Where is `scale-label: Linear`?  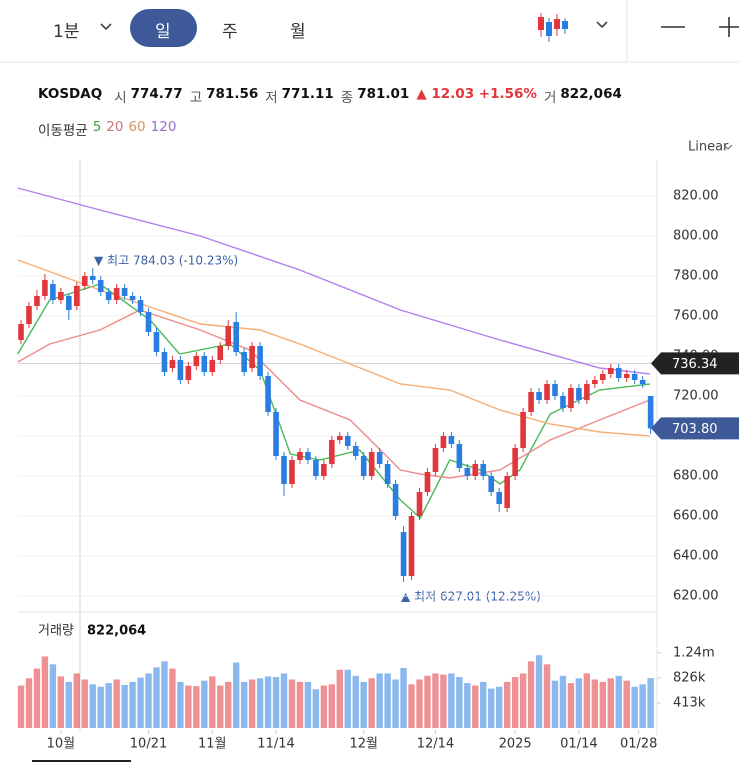 scale-label: Linear is located at coordinates (708, 147).